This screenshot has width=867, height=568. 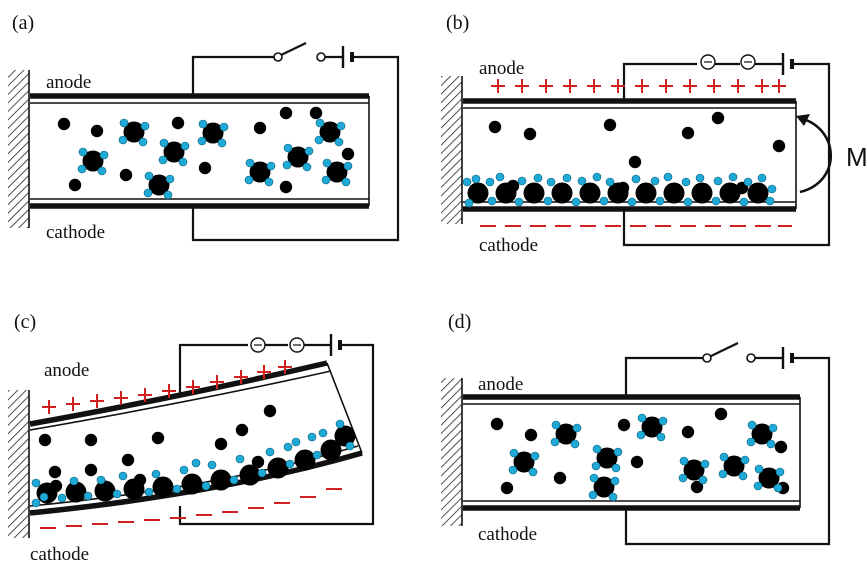 I want to click on cathode-label-b: cathode, so click(x=508, y=245).